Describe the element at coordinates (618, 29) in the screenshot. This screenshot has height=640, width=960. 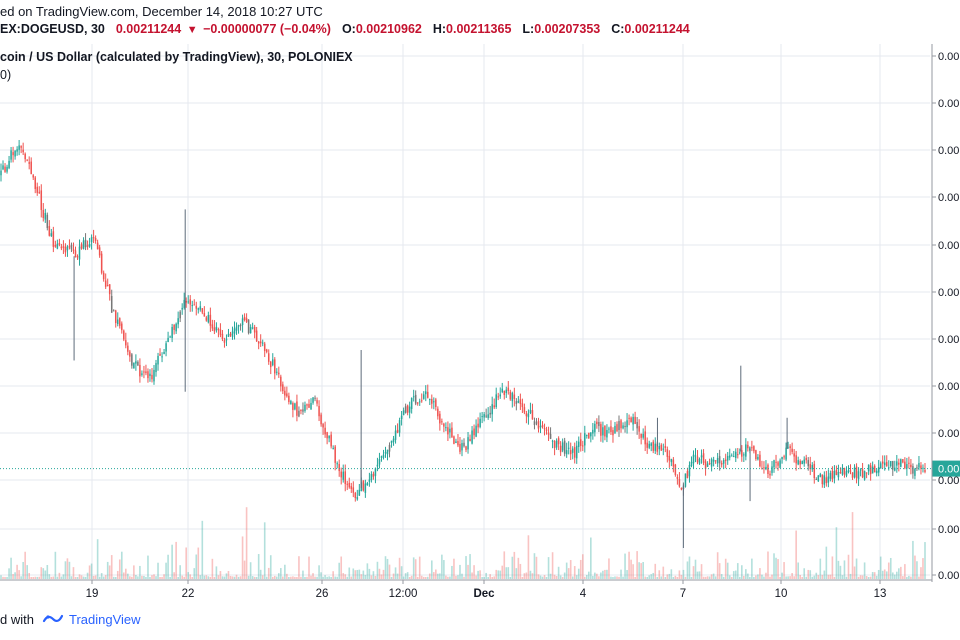
I see `close-label: C:` at that location.